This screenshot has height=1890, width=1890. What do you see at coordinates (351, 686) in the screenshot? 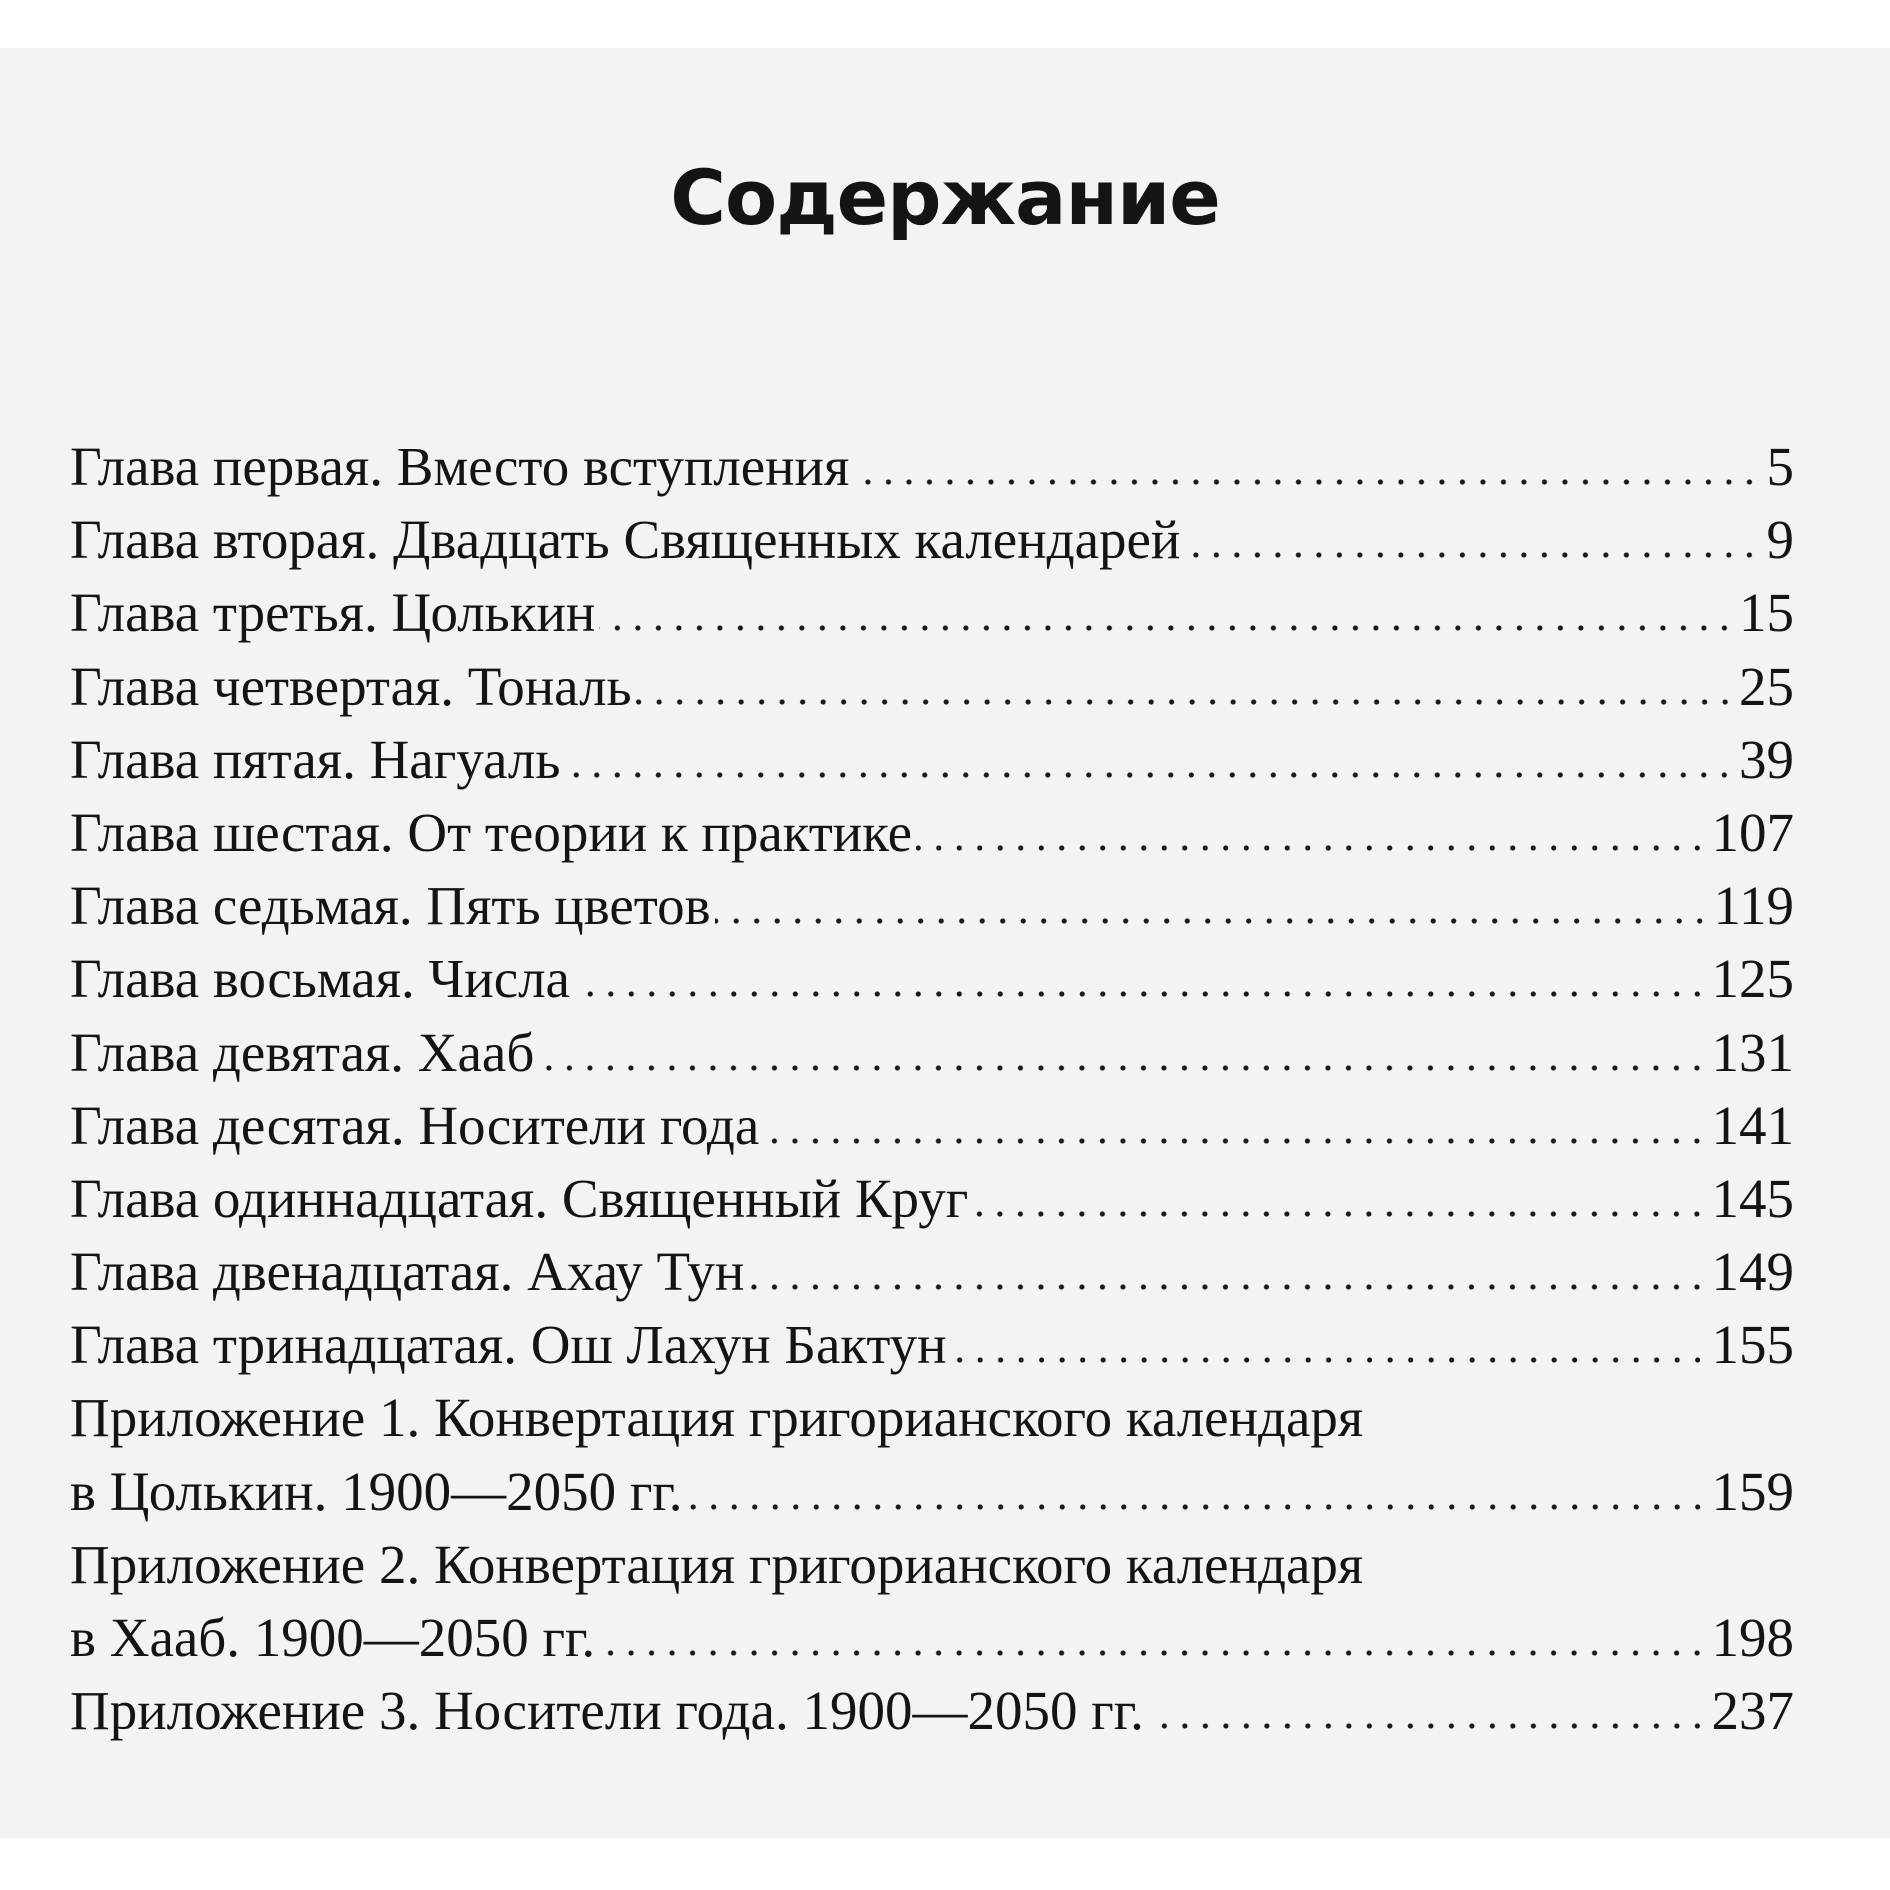
I see `entry-title: Глава четвертая. Тональ` at bounding box center [351, 686].